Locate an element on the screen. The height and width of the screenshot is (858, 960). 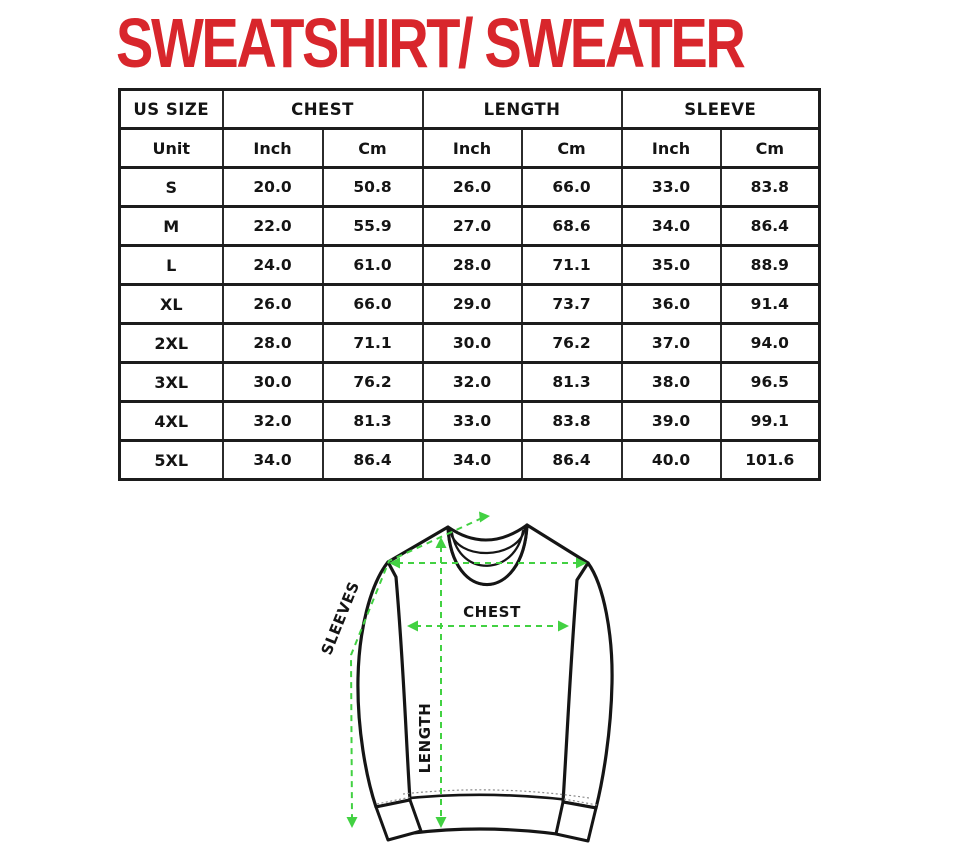
size-cell: XL is located at coordinates (171, 304).